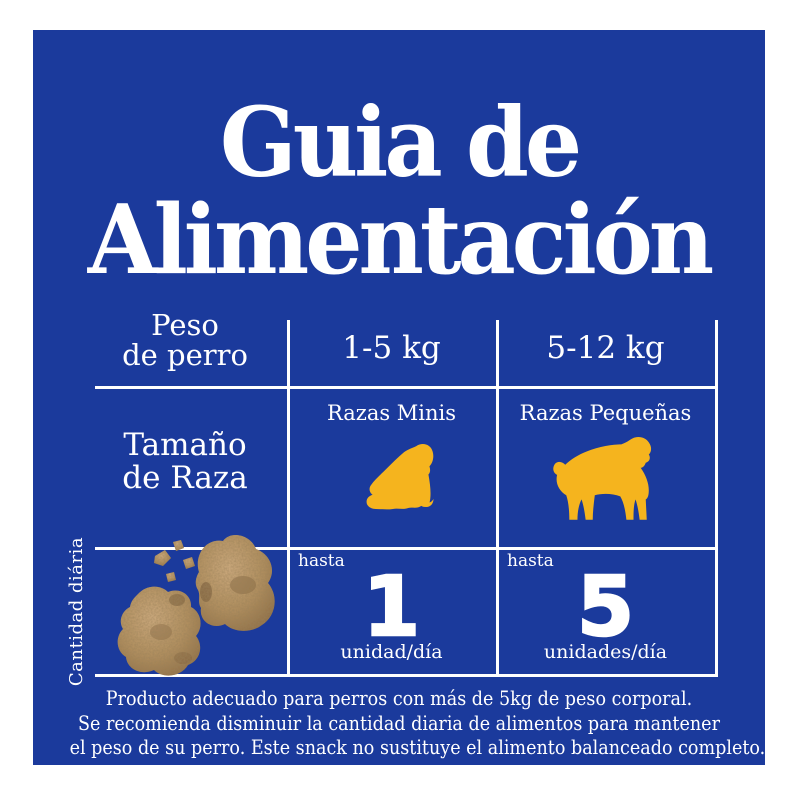 Image resolution: width=800 pixels, height=800 pixels. What do you see at coordinates (391, 652) in the screenshot?
I see `daily-quantity-unit-minis: unidad/día` at bounding box center [391, 652].